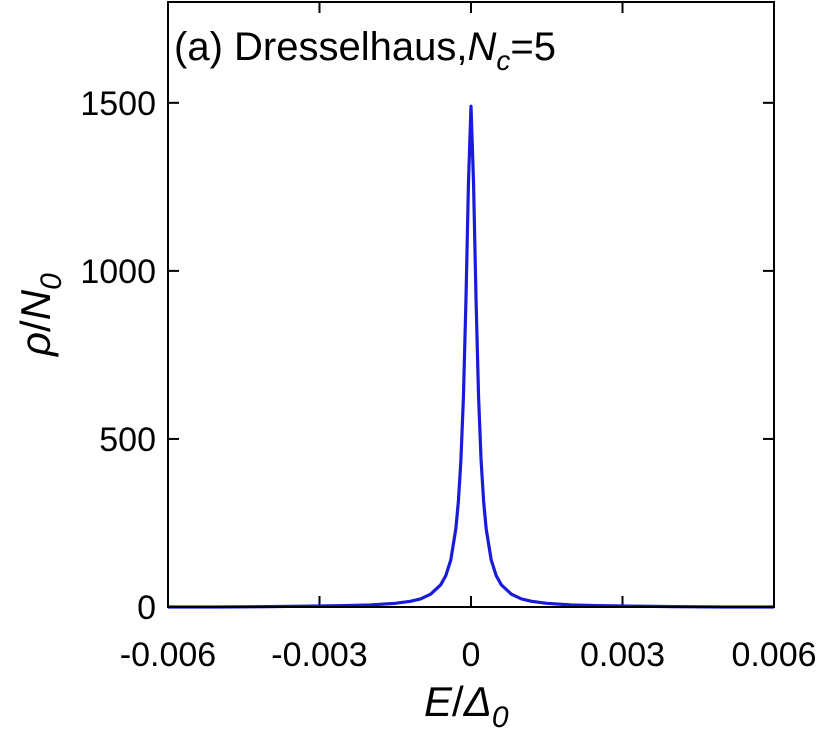 This screenshot has height=739, width=830. I want to click on y-axis-label: ρ/N0, so click(40, 315).